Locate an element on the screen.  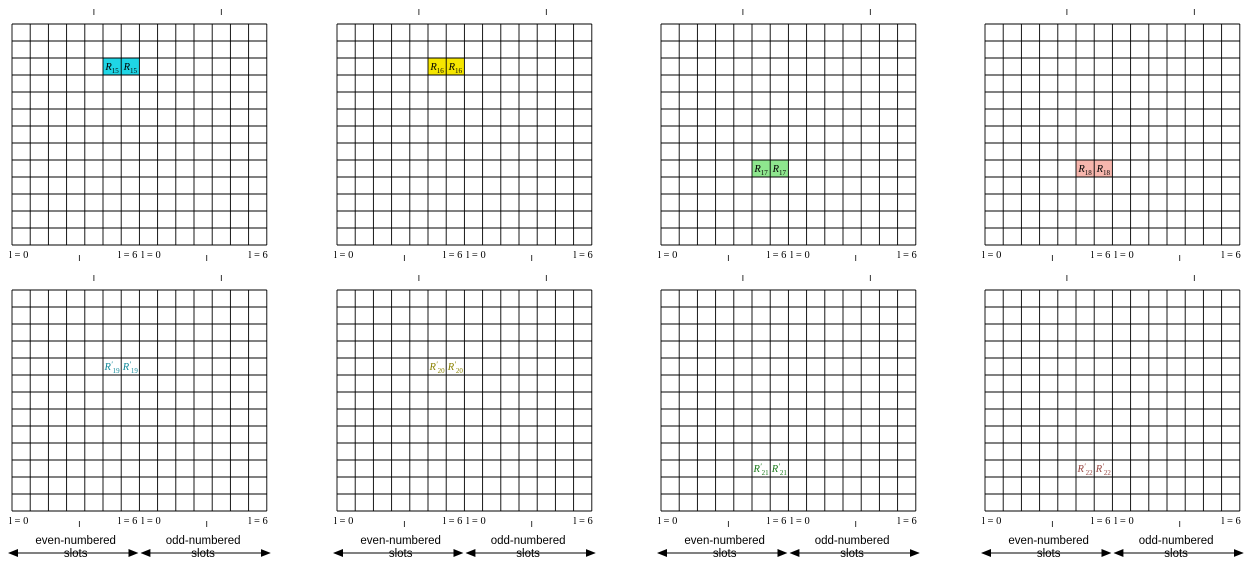
r-label-left: R18 is located at coordinates (1084, 170).